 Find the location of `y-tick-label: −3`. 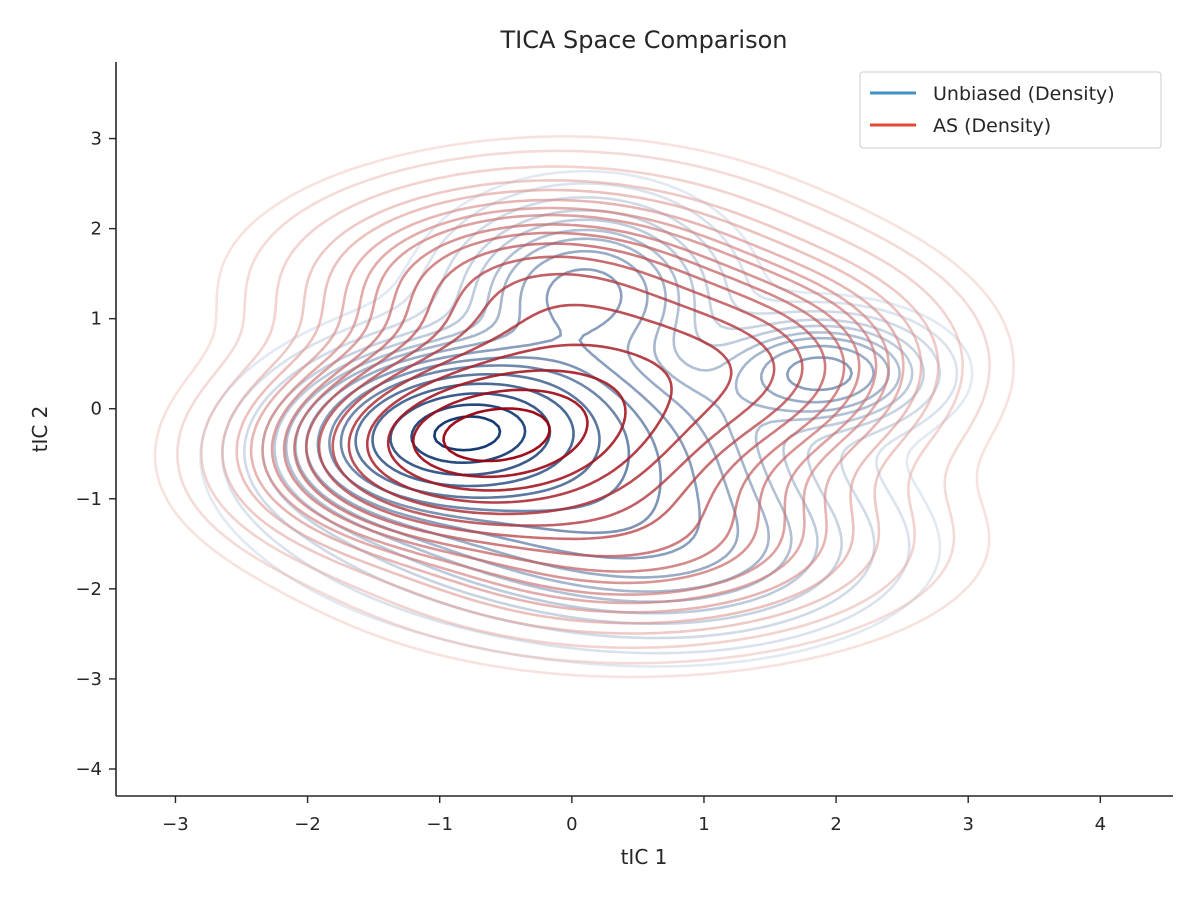

y-tick-label: −3 is located at coordinates (88, 679).